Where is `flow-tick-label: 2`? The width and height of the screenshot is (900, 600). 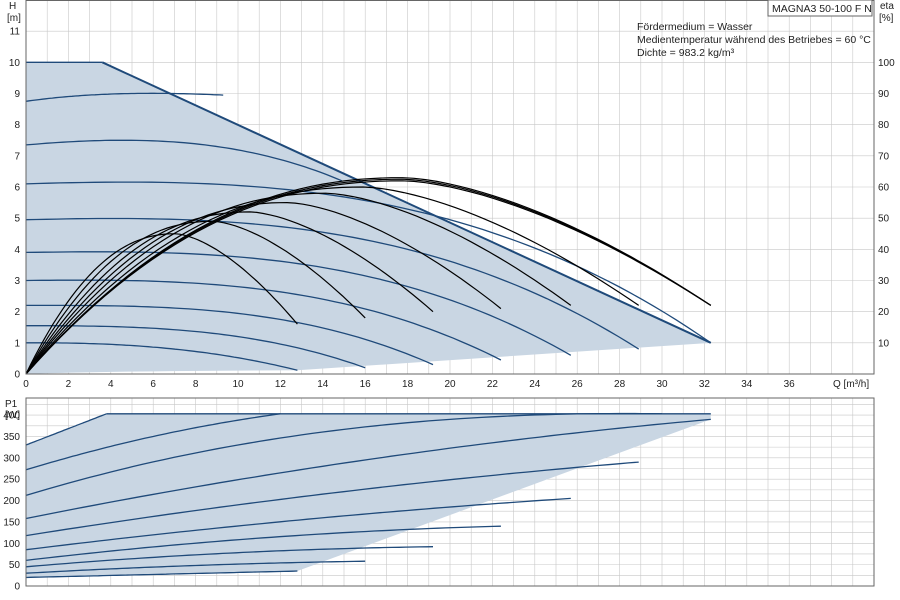
flow-tick-label: 2 is located at coordinates (69, 384).